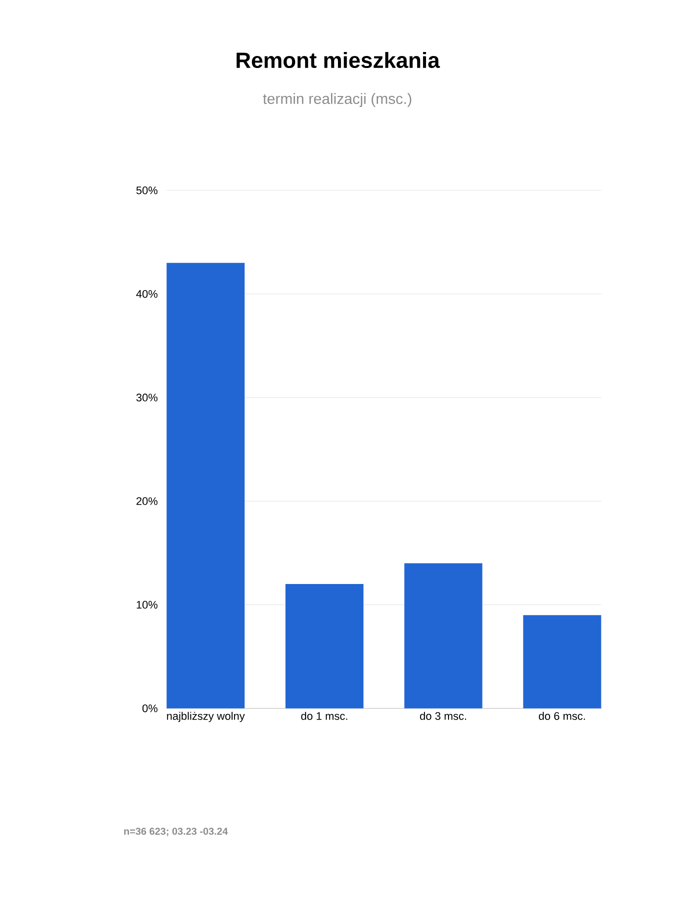 The width and height of the screenshot is (675, 900). What do you see at coordinates (147, 501) in the screenshot?
I see `y-tick-label: 20%` at bounding box center [147, 501].